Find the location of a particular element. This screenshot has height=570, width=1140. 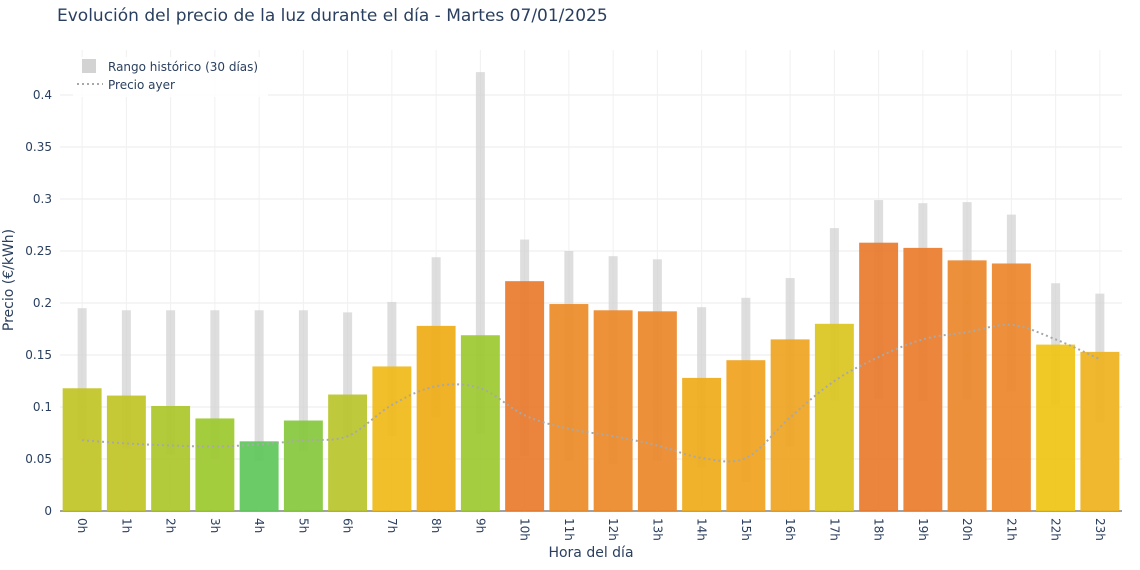

legend-range-label: Rango histórico (30 días) is located at coordinates (183, 67).